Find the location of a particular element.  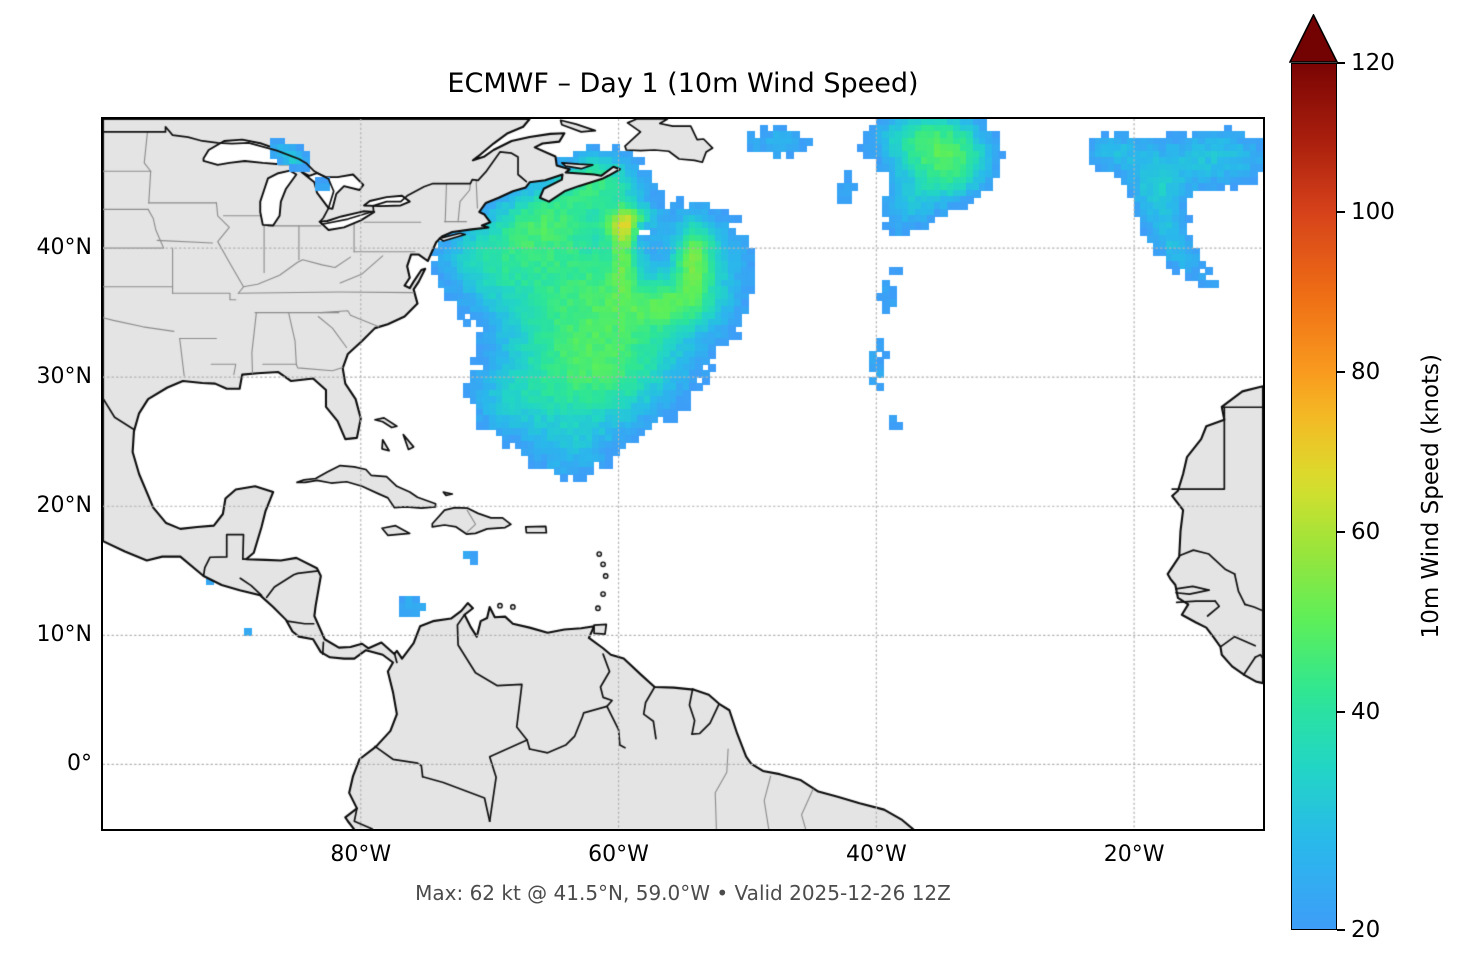

y-tick-10°N: 10°N is located at coordinates (64, 635).